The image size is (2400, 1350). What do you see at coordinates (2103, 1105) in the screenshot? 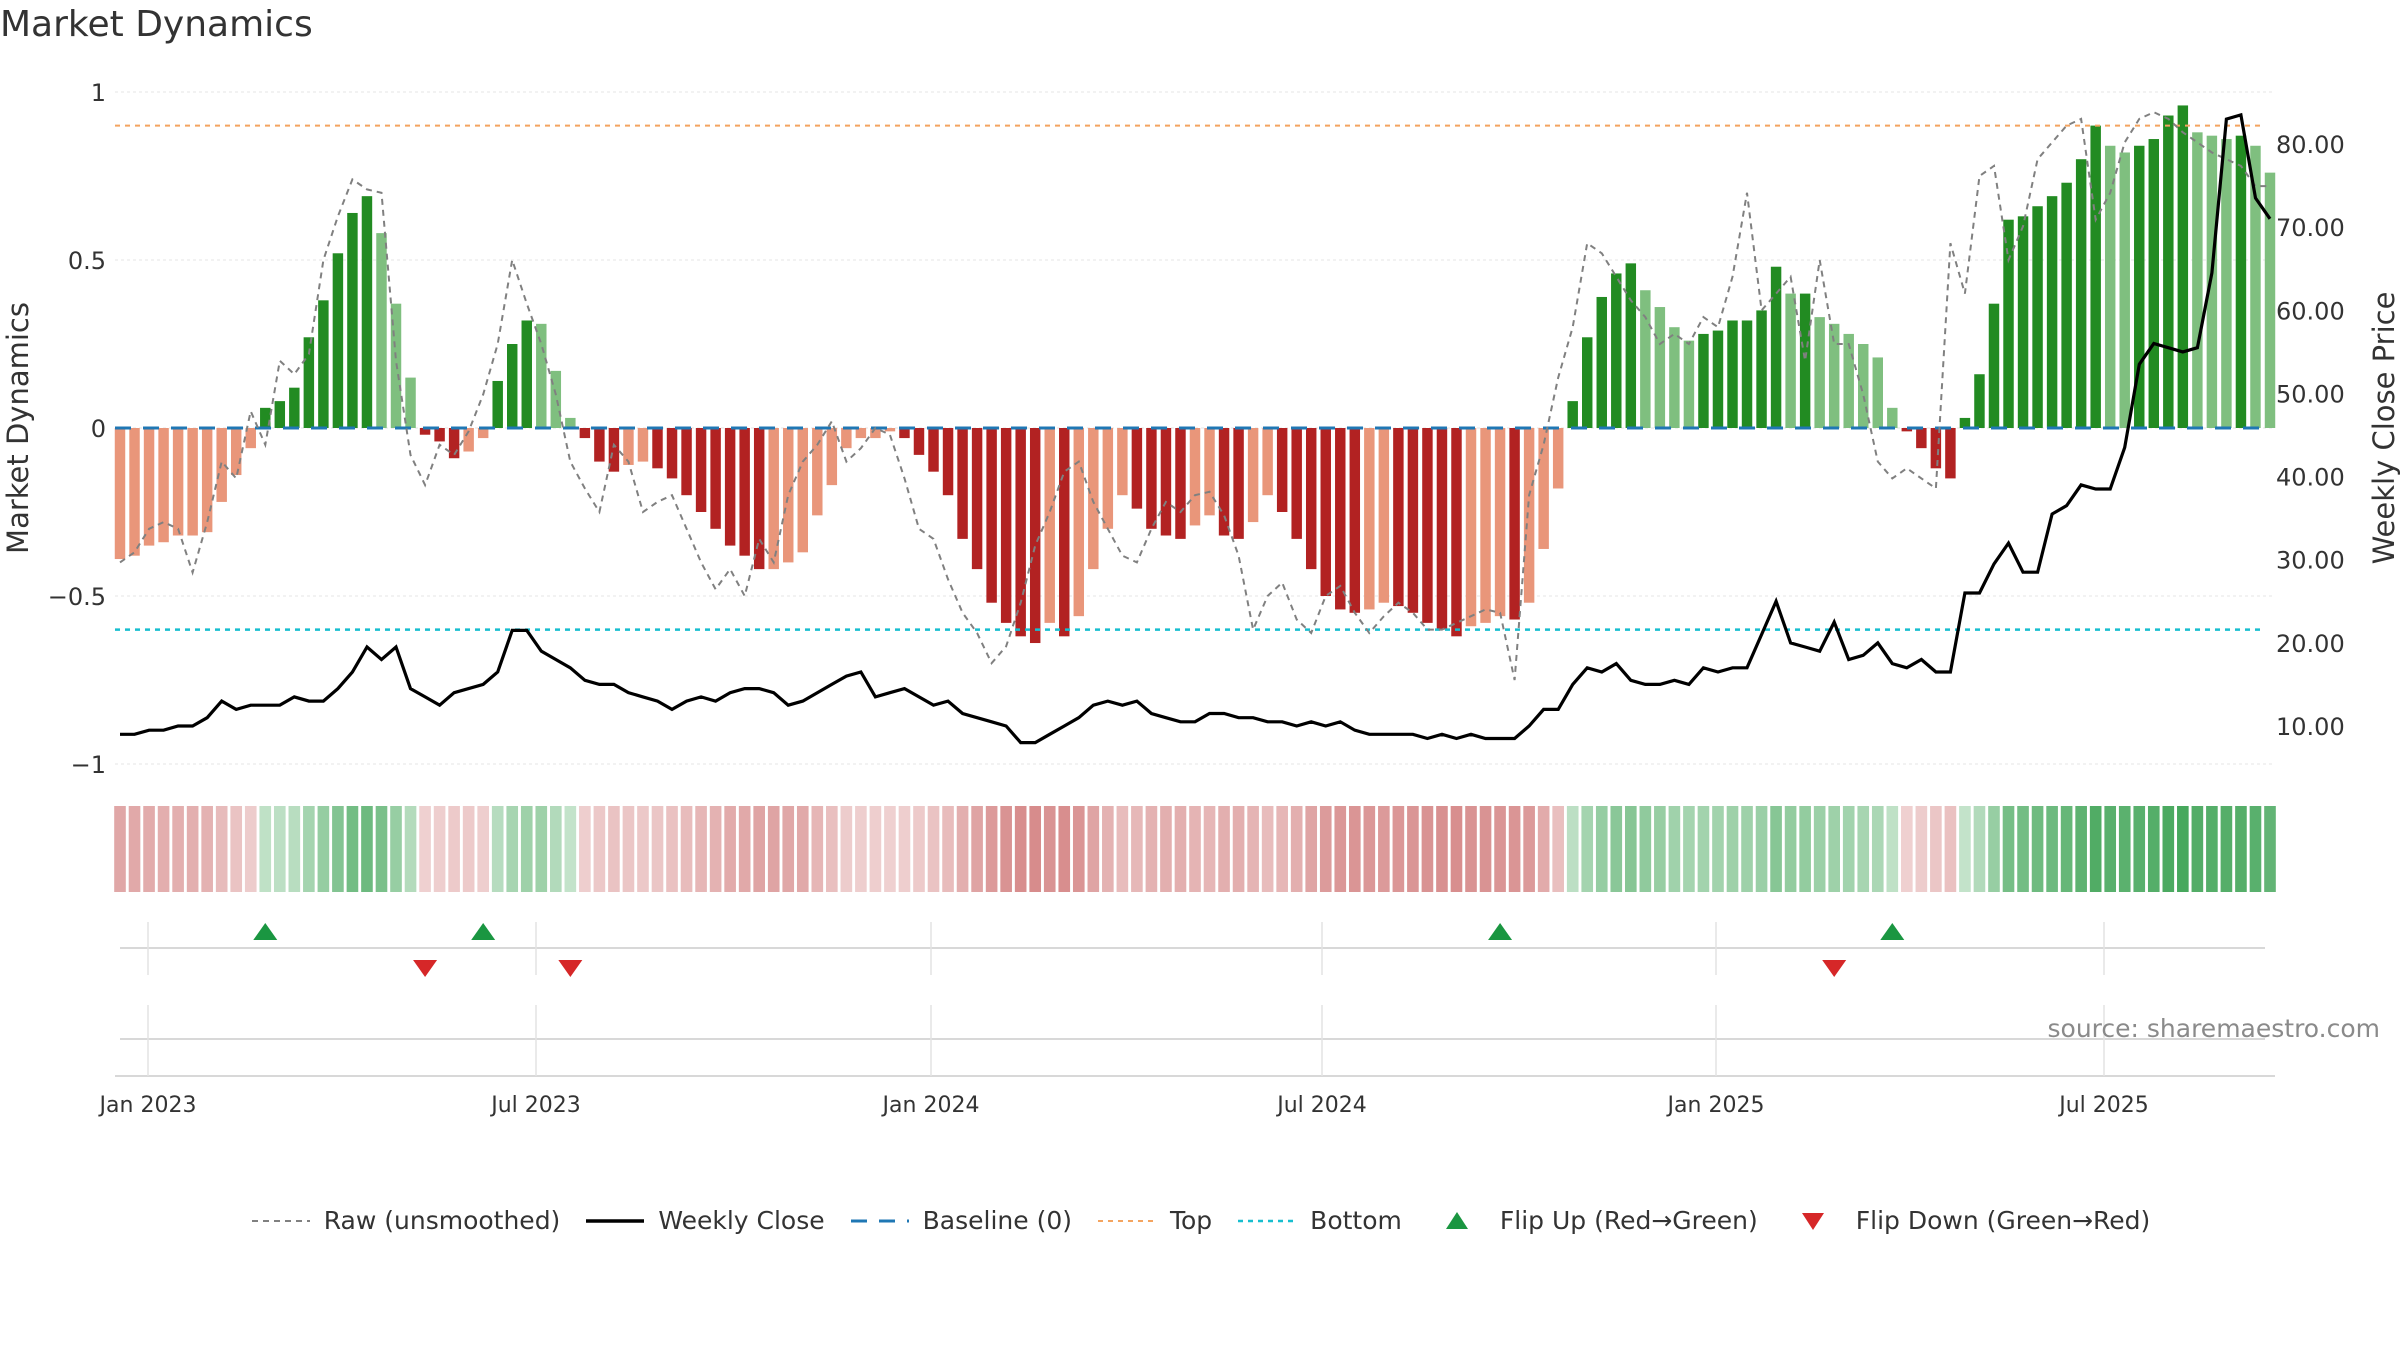
I see `x-tick-label: Jul 2025` at bounding box center [2103, 1105].